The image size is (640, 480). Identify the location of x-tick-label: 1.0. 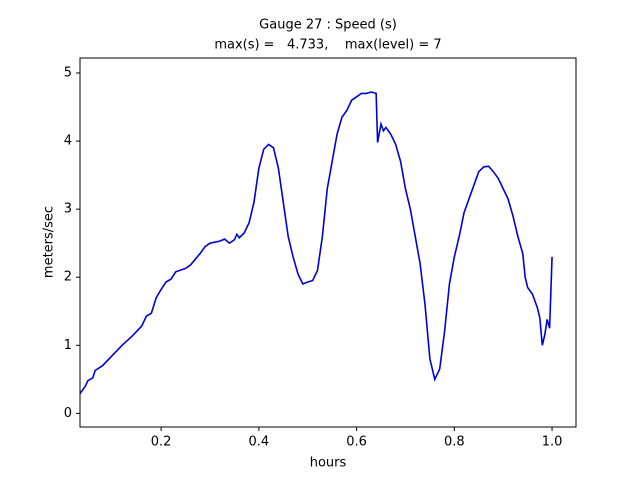
(552, 442).